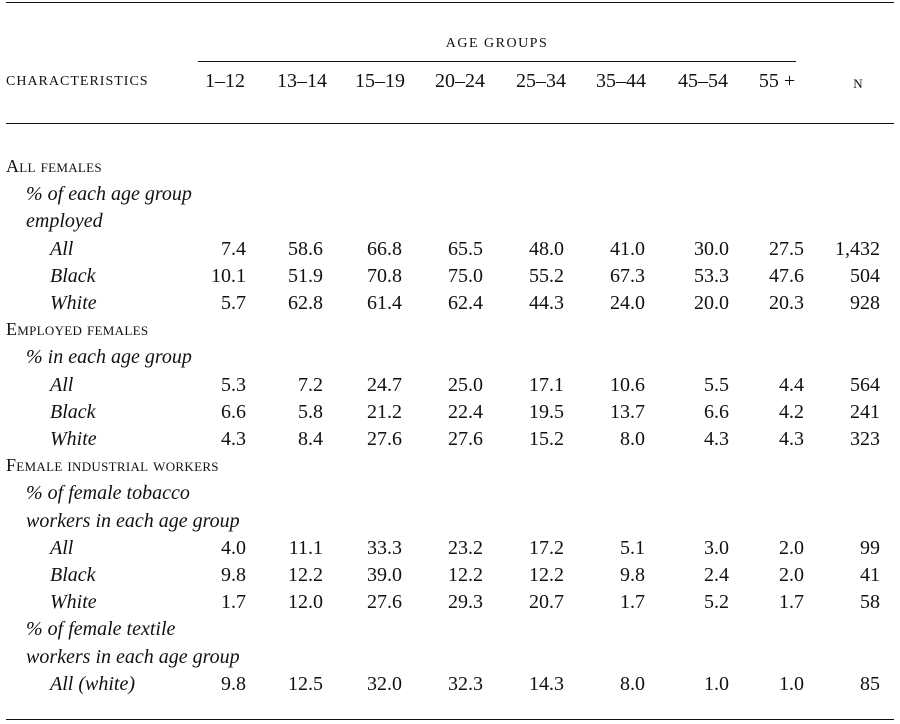 The width and height of the screenshot is (900, 724). What do you see at coordinates (465, 384) in the screenshot?
I see `value-cell: 25.0` at bounding box center [465, 384].